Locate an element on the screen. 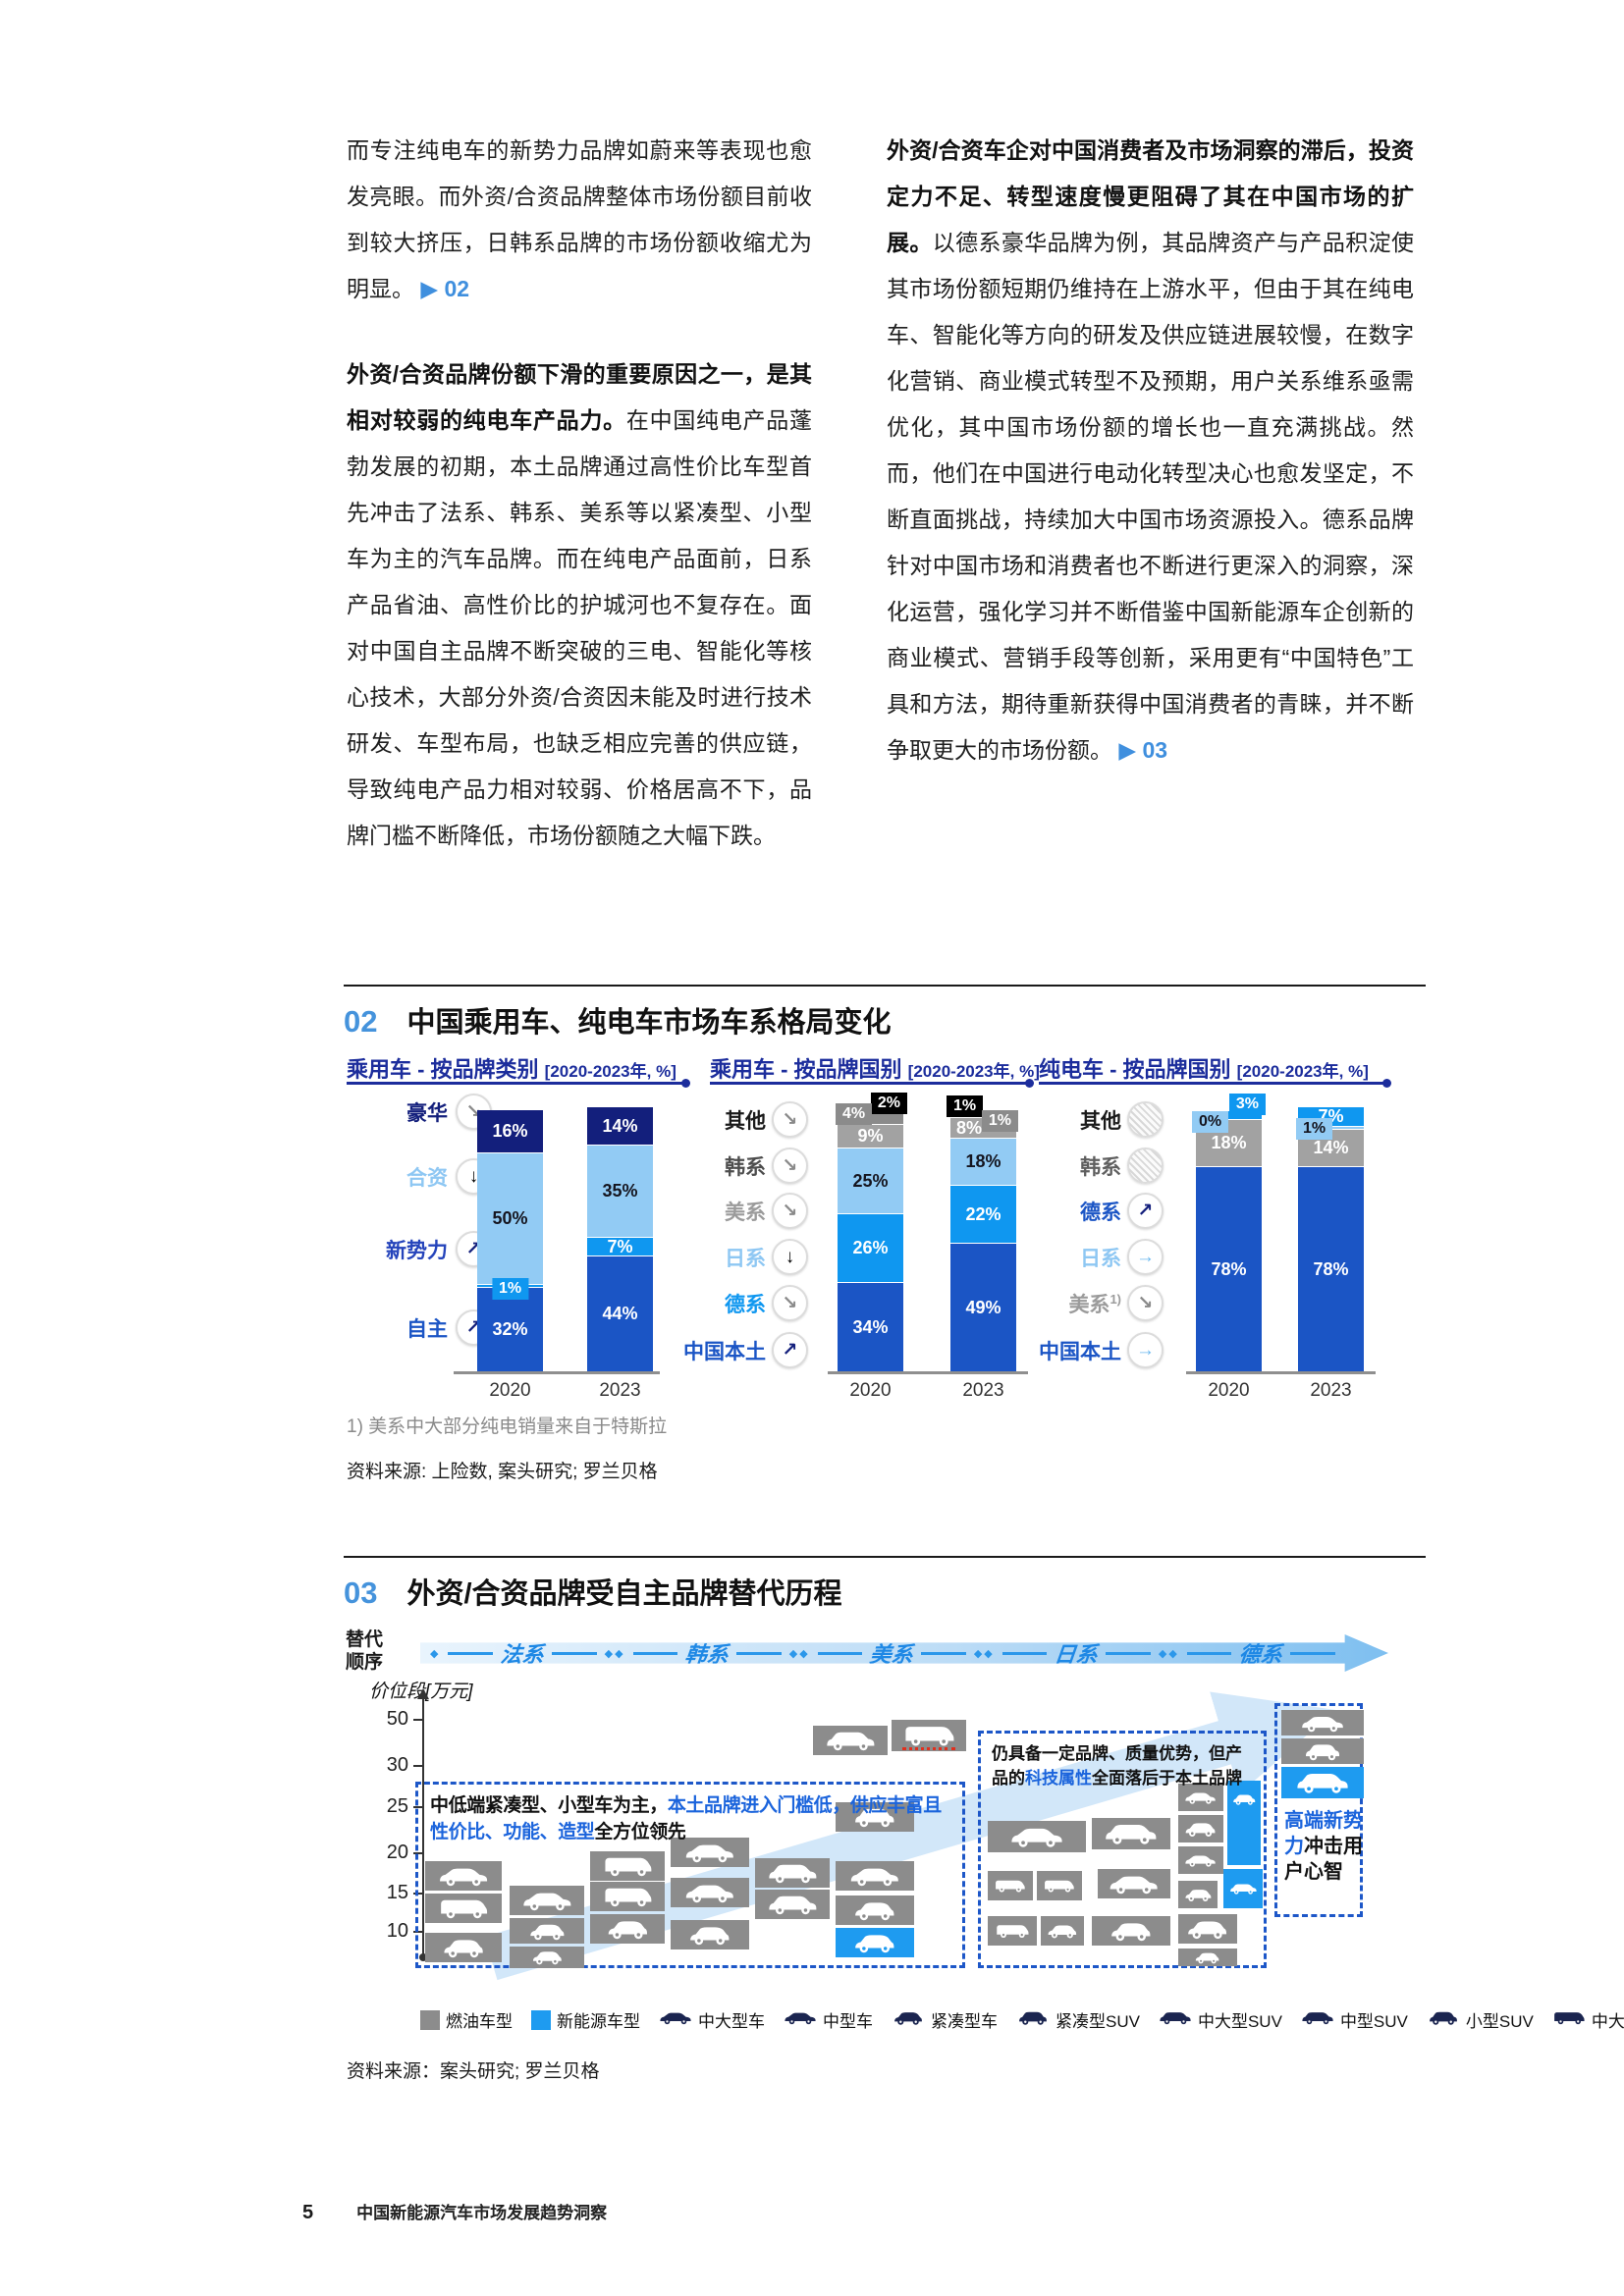 This screenshot has width=1624, height=2296. figure03-link: ▶ 03 is located at coordinates (1143, 750).